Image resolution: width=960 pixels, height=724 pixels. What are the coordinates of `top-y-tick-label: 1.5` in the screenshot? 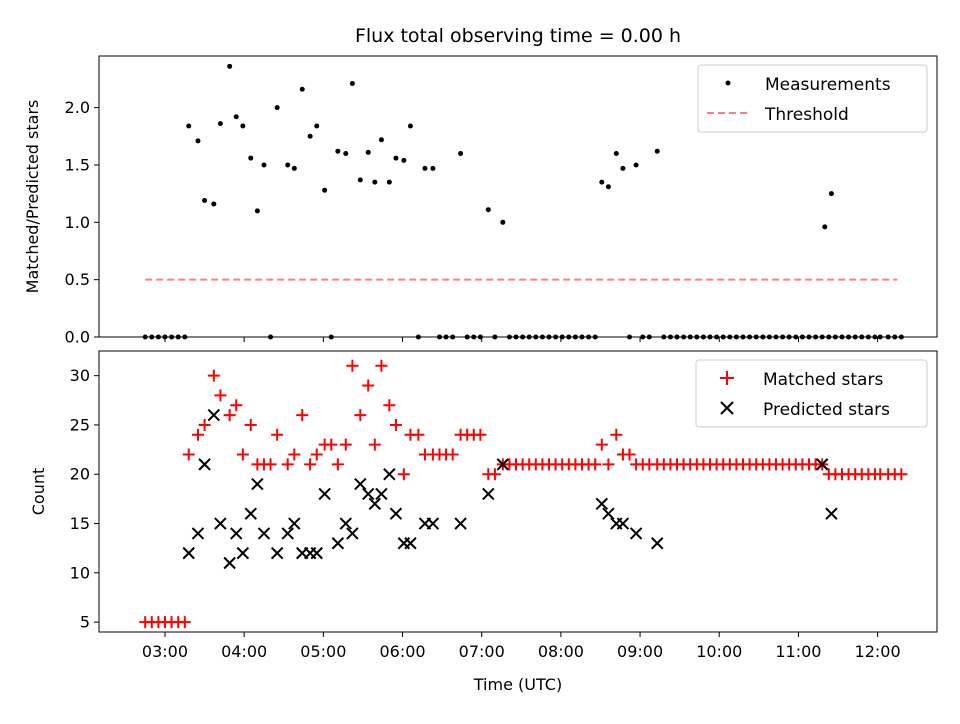 It's located at (77, 164).